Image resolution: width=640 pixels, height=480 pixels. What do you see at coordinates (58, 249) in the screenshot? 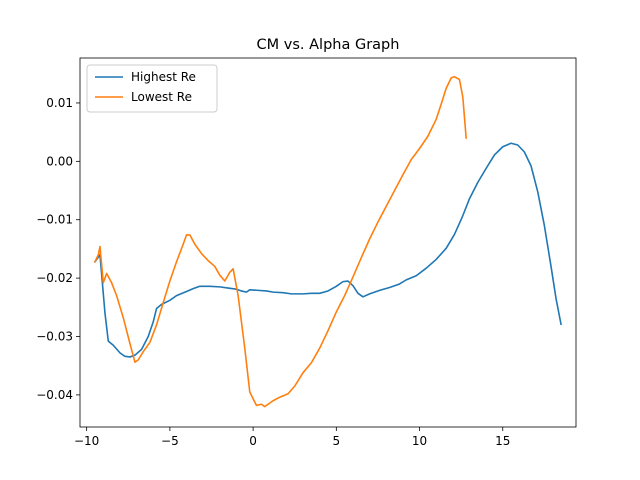
I see `y-axis: −0.04 −0.03 −0.02 −0.01 0.00 0.01` at bounding box center [58, 249].